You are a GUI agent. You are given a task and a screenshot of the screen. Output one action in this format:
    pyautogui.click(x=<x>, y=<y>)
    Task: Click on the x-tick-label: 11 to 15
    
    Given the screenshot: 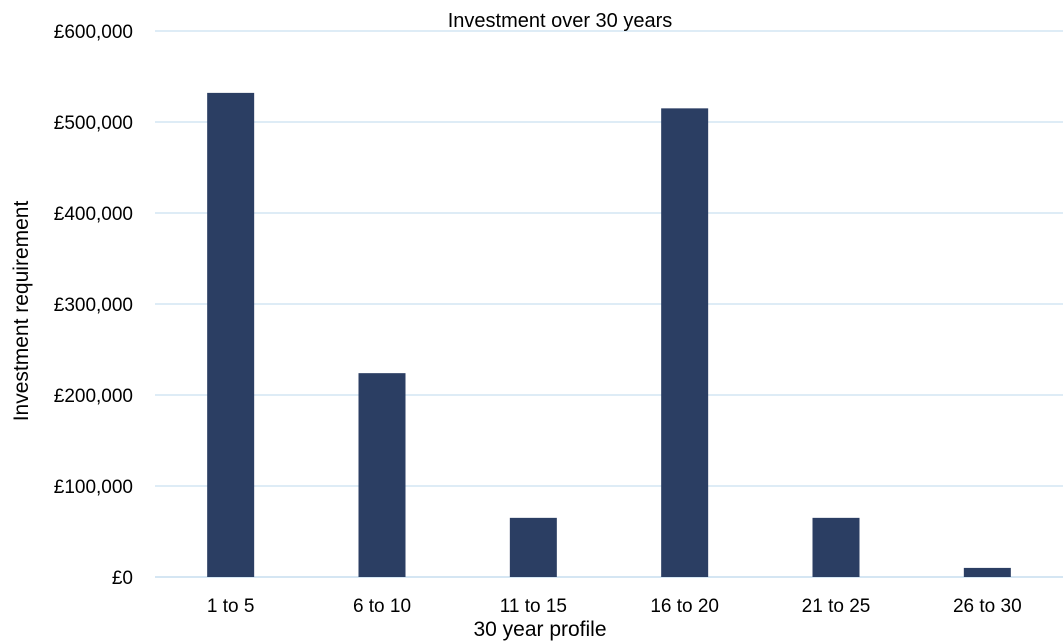 What is the action you would take?
    pyautogui.click(x=533, y=606)
    